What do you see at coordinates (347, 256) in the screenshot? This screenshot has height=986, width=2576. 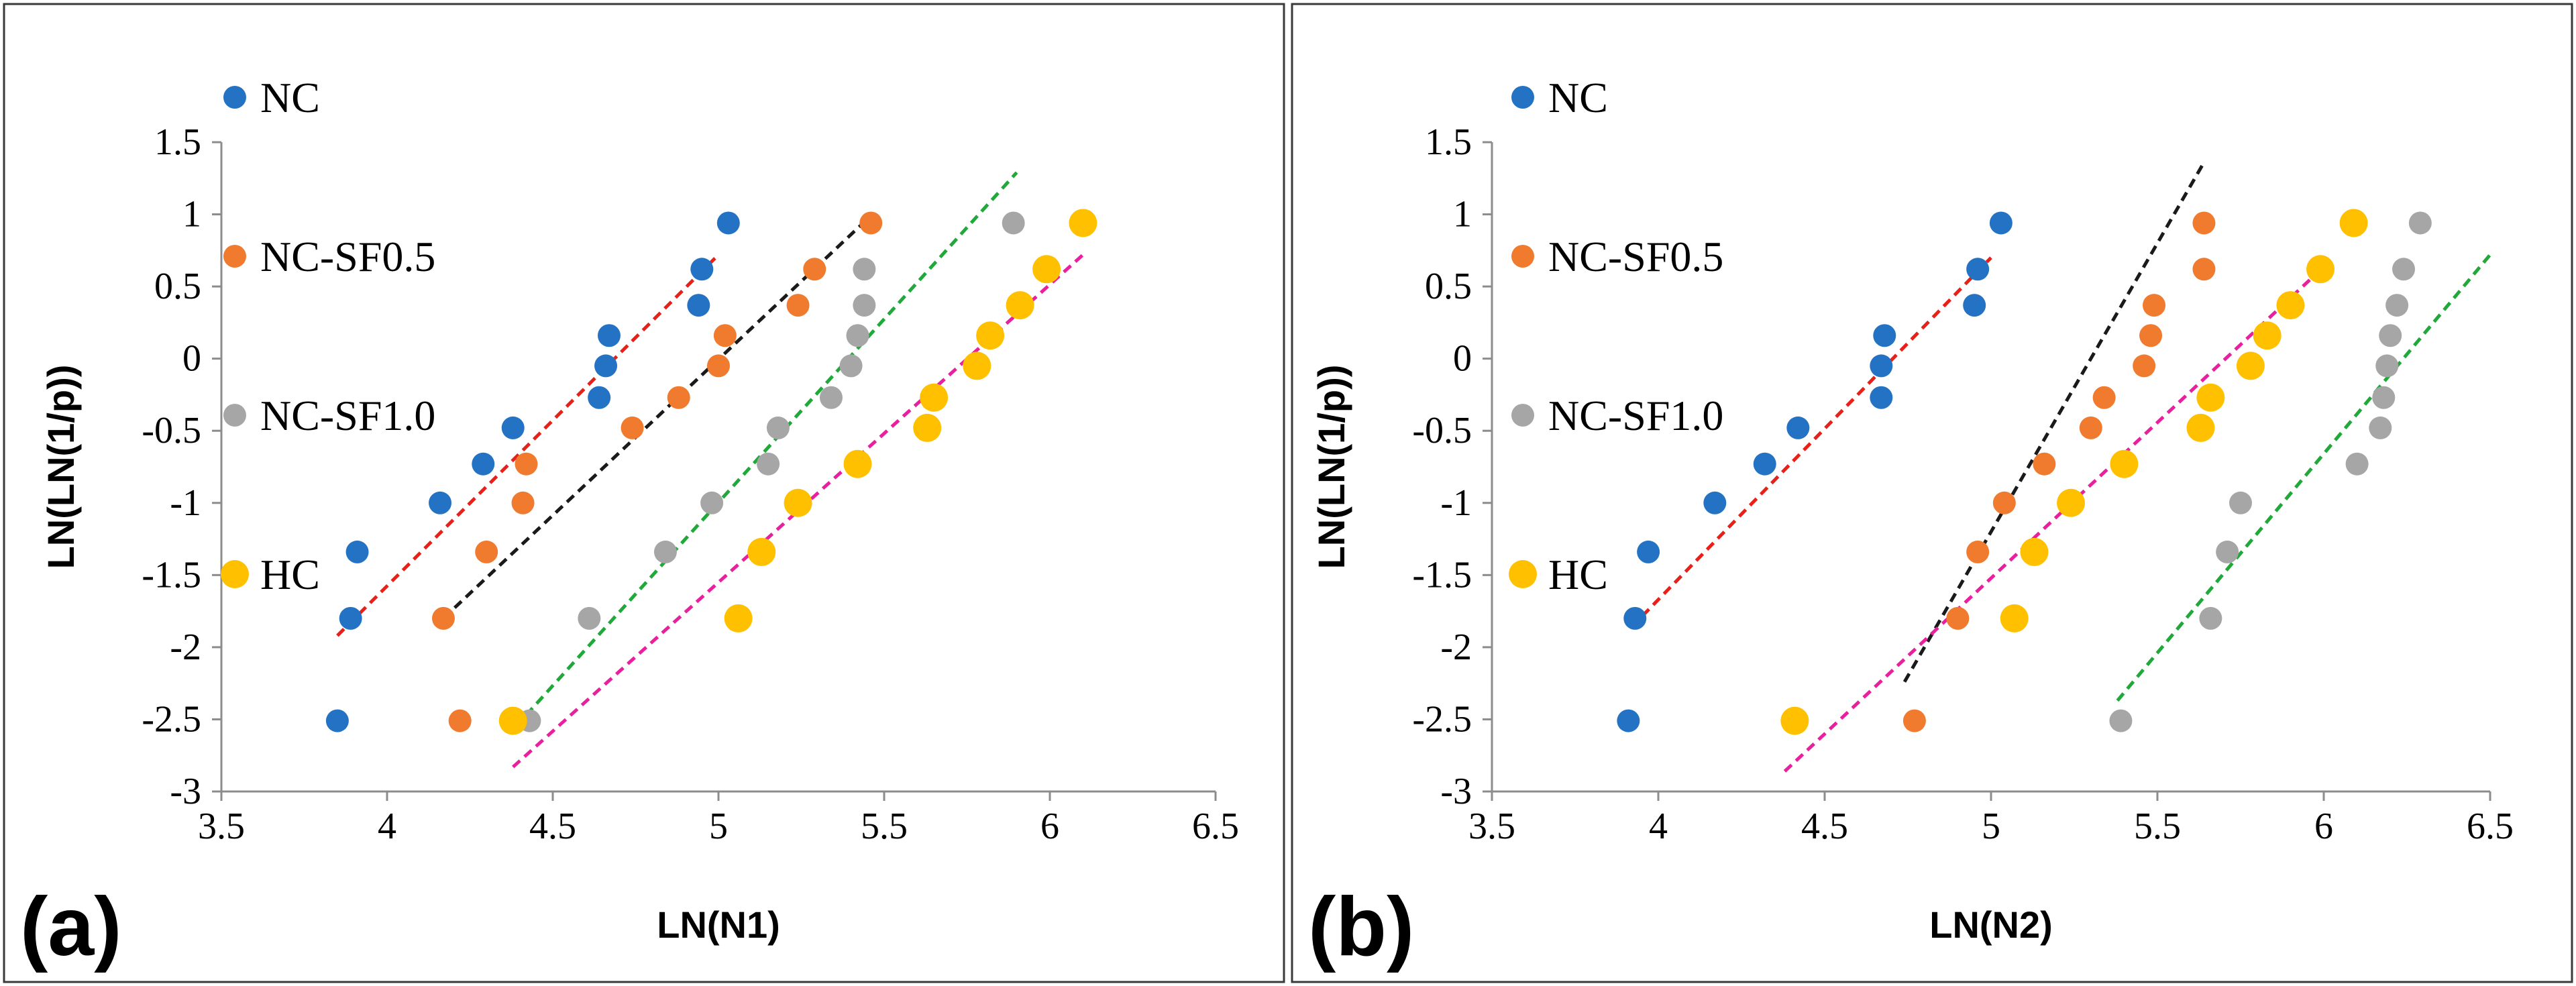 I see `legend-label: NC-SF0.5` at bounding box center [347, 256].